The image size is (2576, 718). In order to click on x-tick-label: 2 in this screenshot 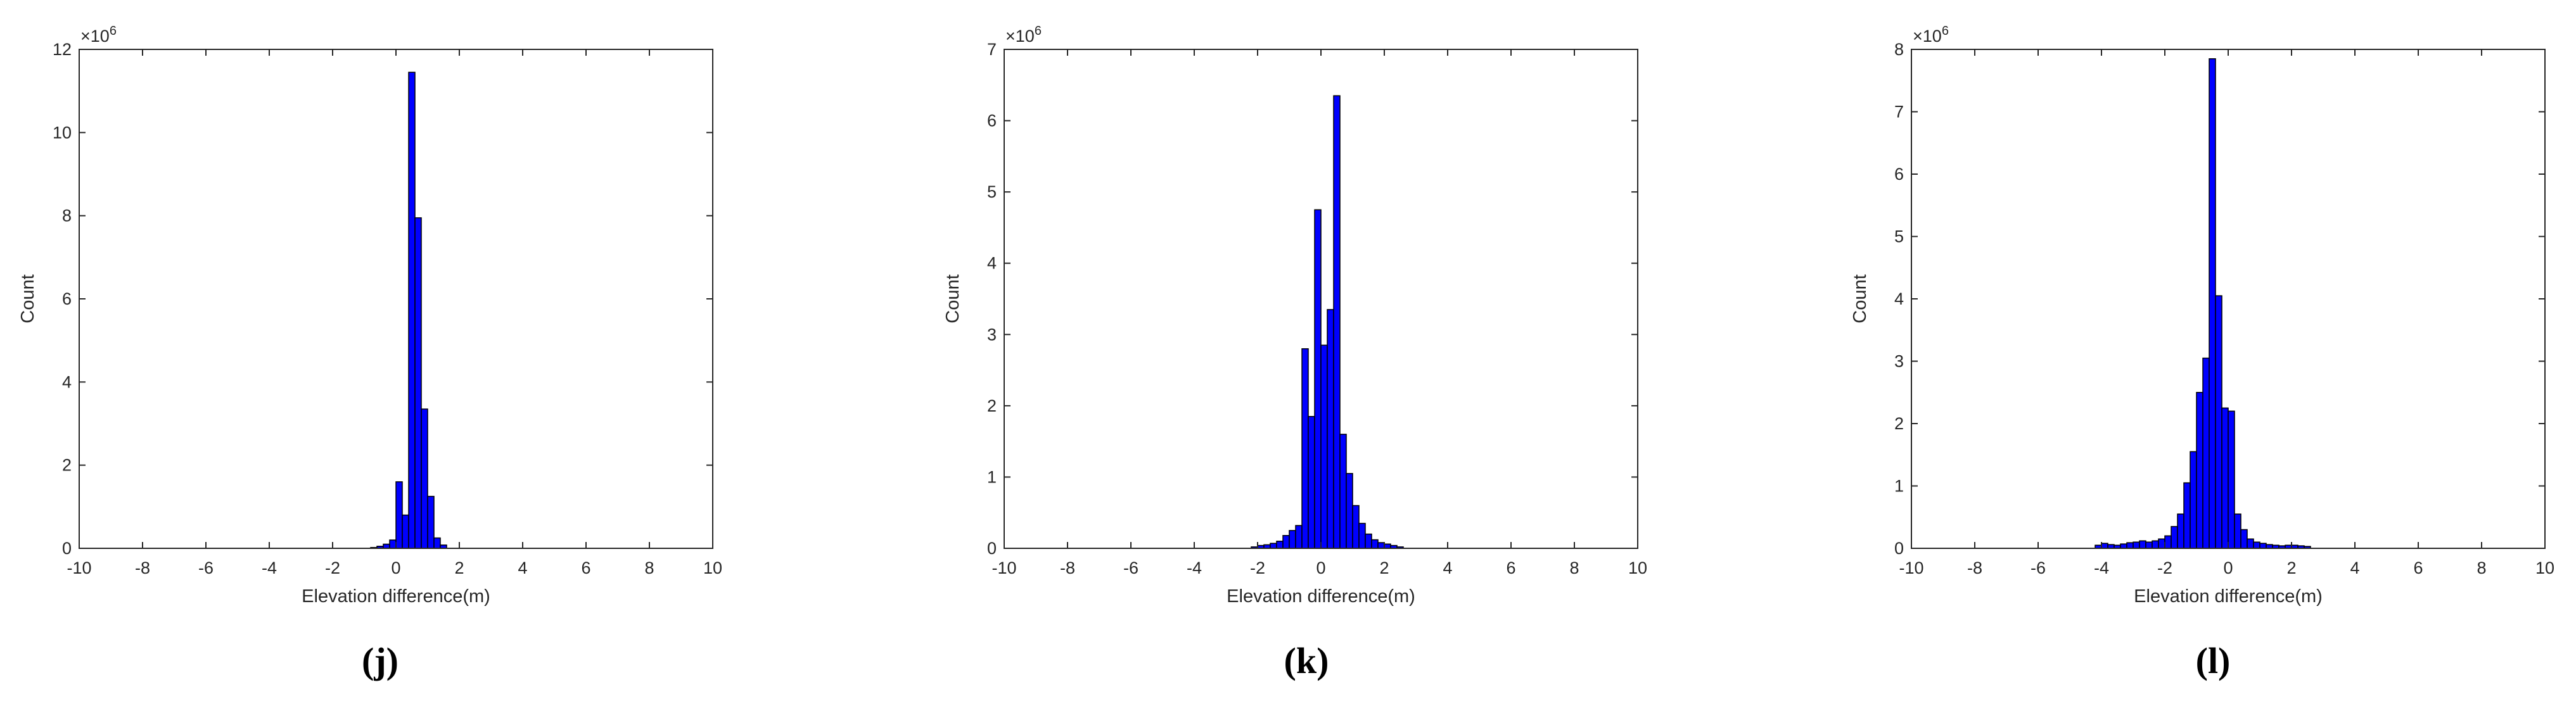, I will do `click(1384, 567)`.